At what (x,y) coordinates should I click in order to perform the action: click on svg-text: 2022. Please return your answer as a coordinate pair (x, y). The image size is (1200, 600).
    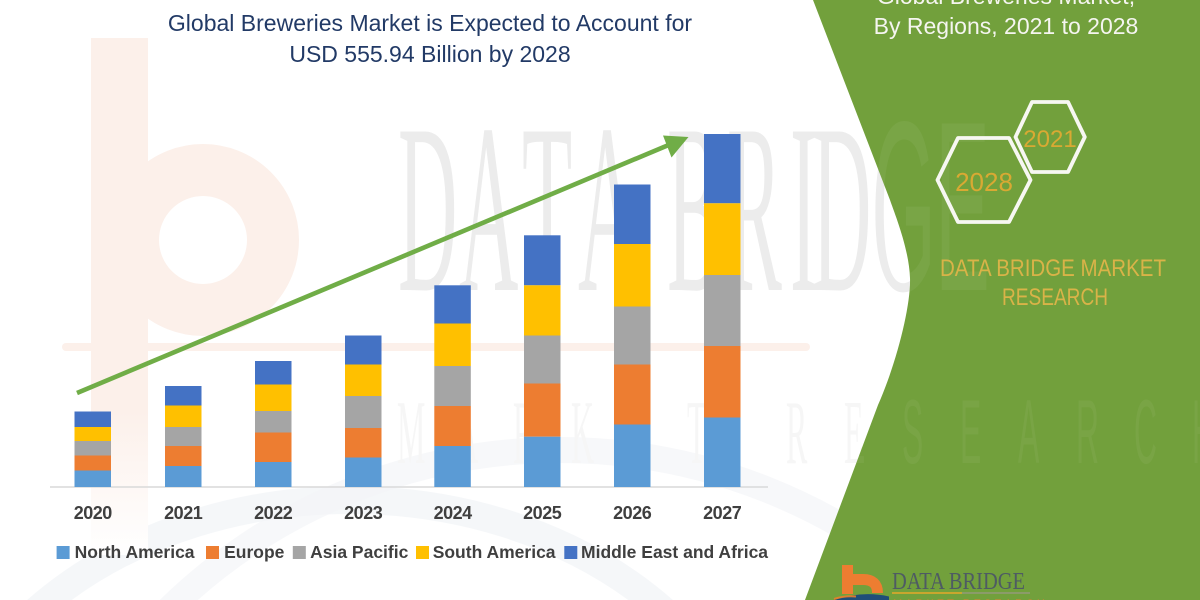
    Looking at the image, I should click on (273, 513).